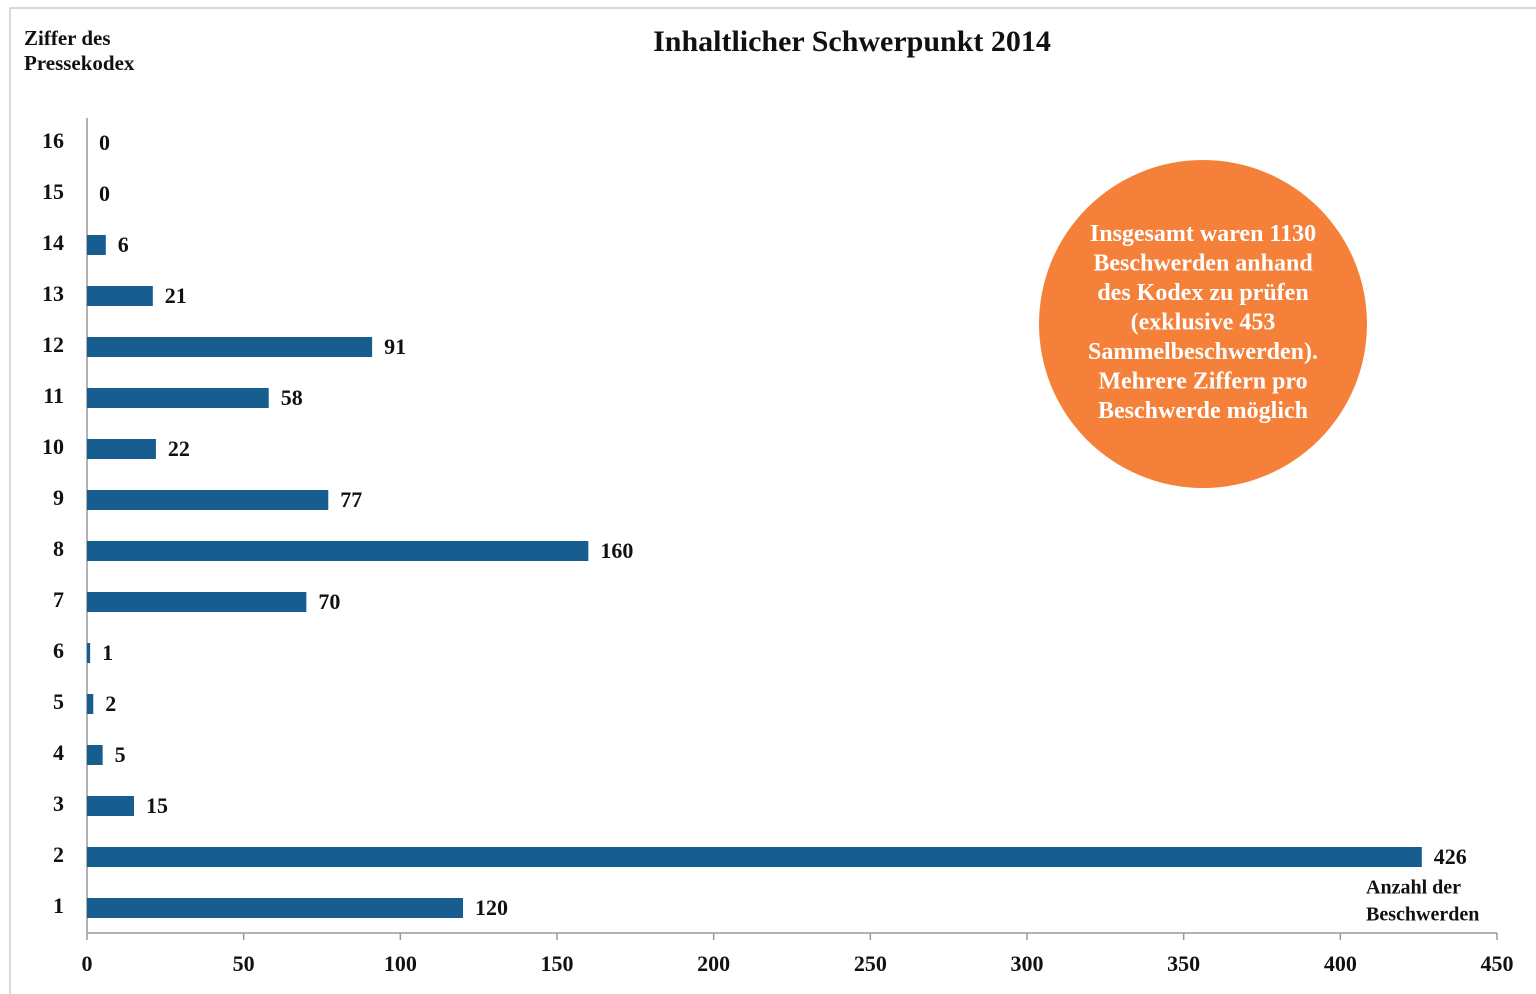 This screenshot has width=1536, height=994. I want to click on x-tick-label: 450, so click(1497, 963).